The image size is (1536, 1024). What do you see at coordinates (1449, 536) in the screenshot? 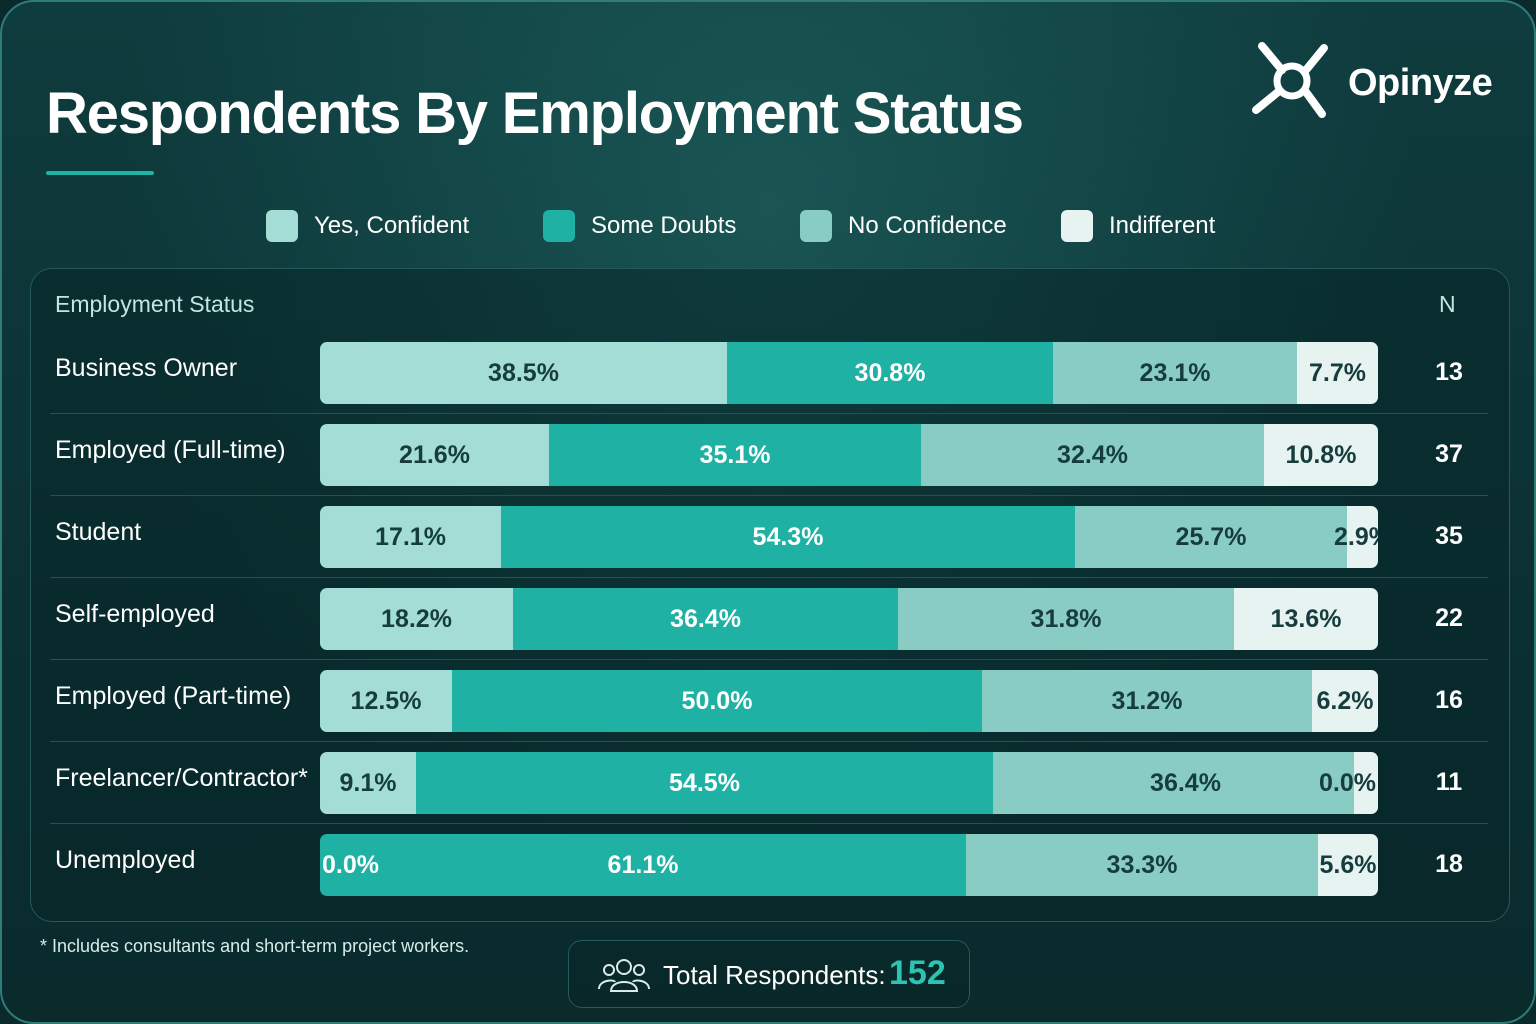
I see `n-value: 35` at bounding box center [1449, 536].